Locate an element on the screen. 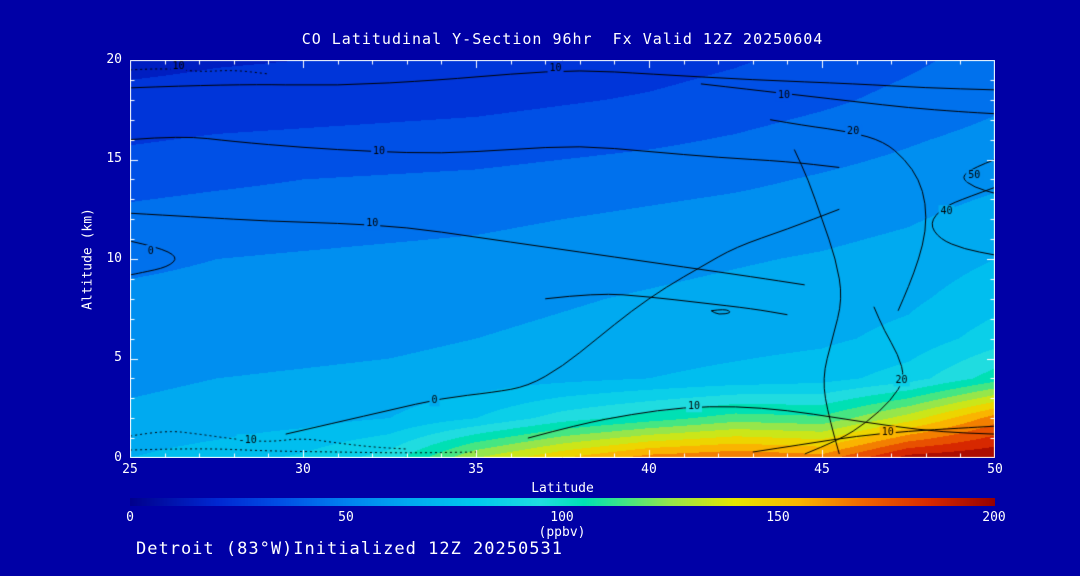 The height and width of the screenshot is (576, 1080). colorbar is located at coordinates (562, 502).